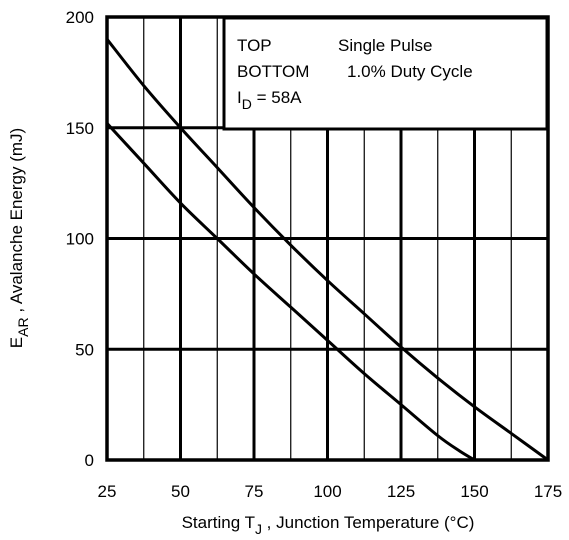  I want to click on x-axis-title-main: Starting T, so click(218, 522).